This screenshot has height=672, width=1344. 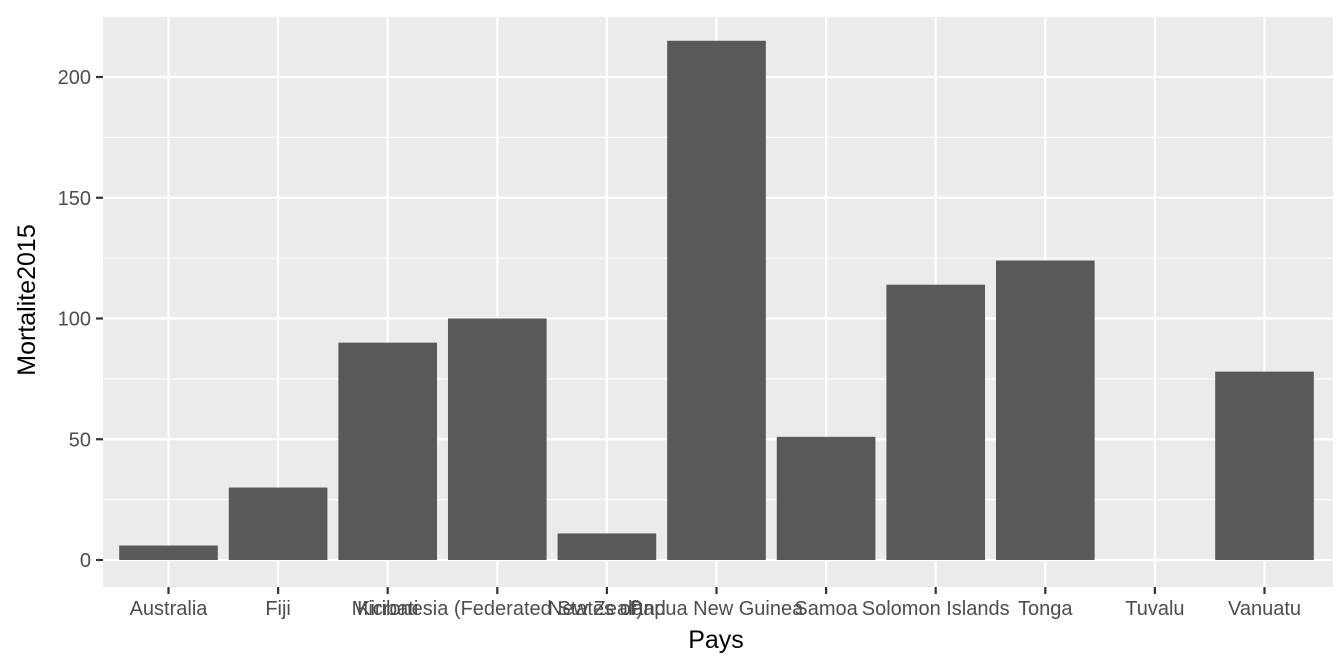 What do you see at coordinates (1045, 609) in the screenshot?
I see `x-tick-label: Tonga` at bounding box center [1045, 609].